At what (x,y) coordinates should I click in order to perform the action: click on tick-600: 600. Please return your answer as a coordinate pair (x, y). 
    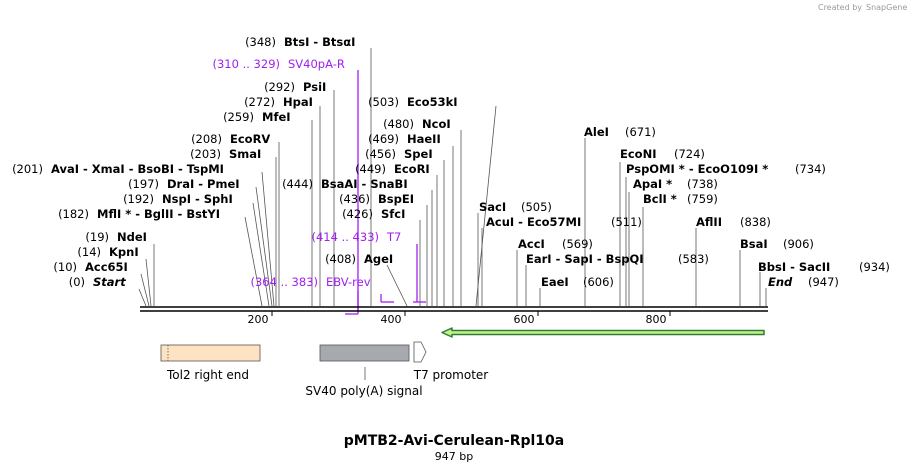
    Looking at the image, I should click on (524, 319).